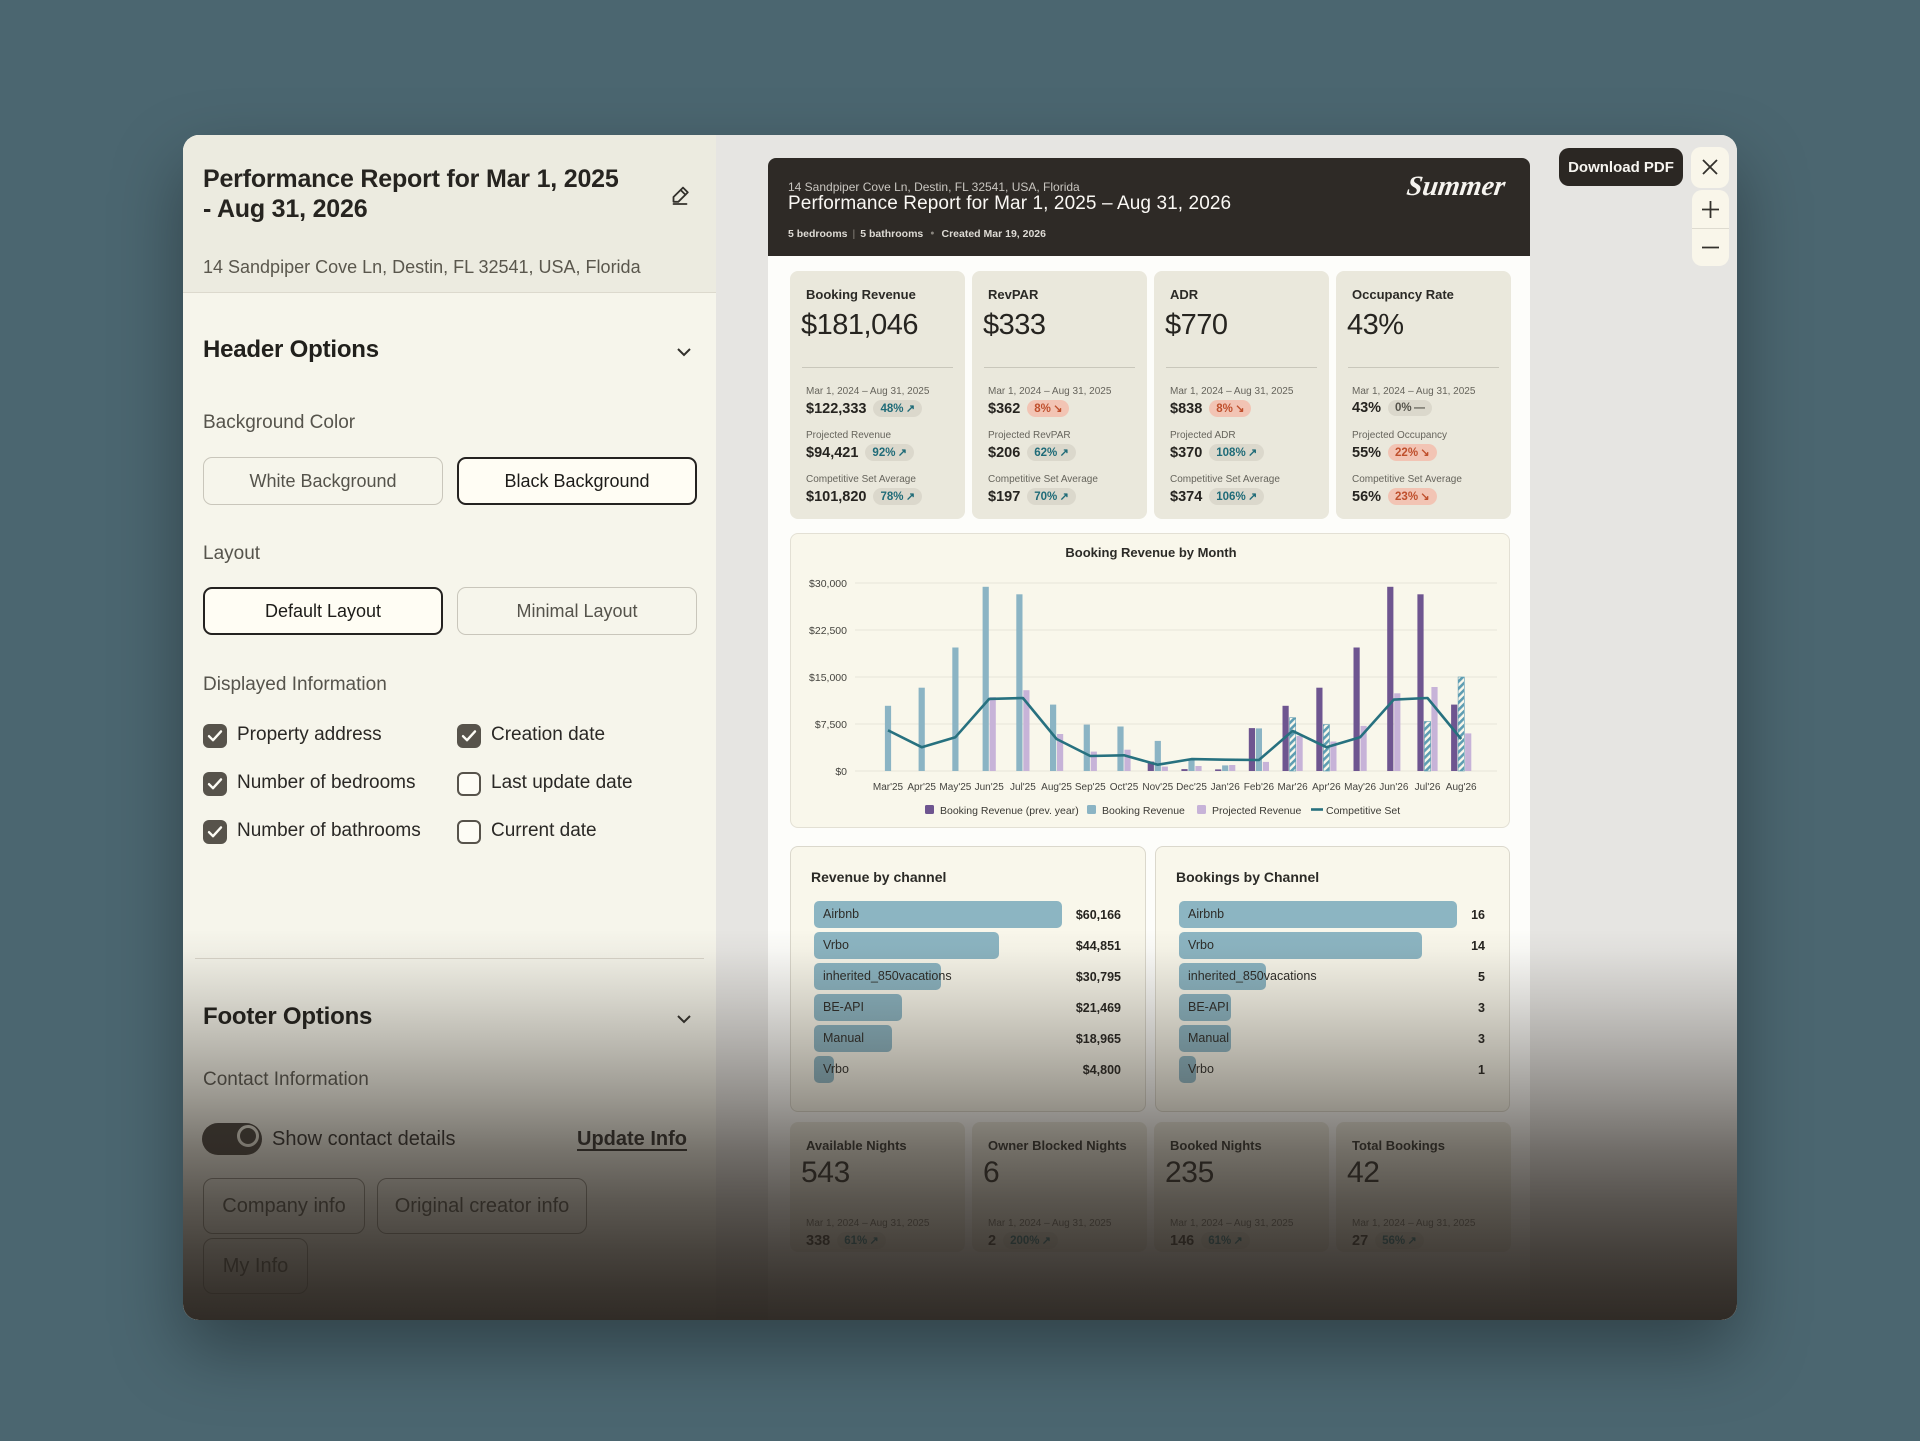  Describe the element at coordinates (1428, 787) in the screenshot. I see `svg-text: Jul'26` at that location.